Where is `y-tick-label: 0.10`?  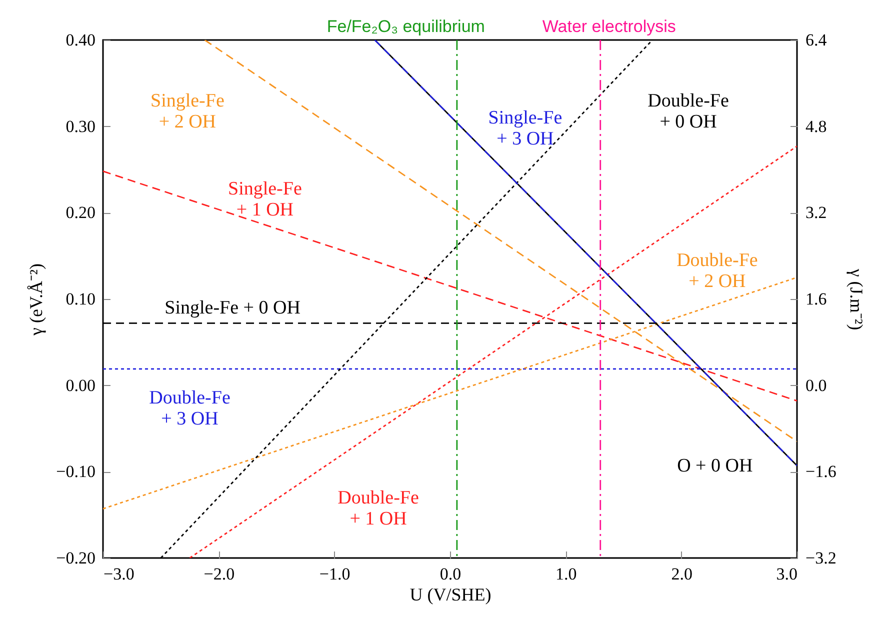 y-tick-label: 0.10 is located at coordinates (81, 299).